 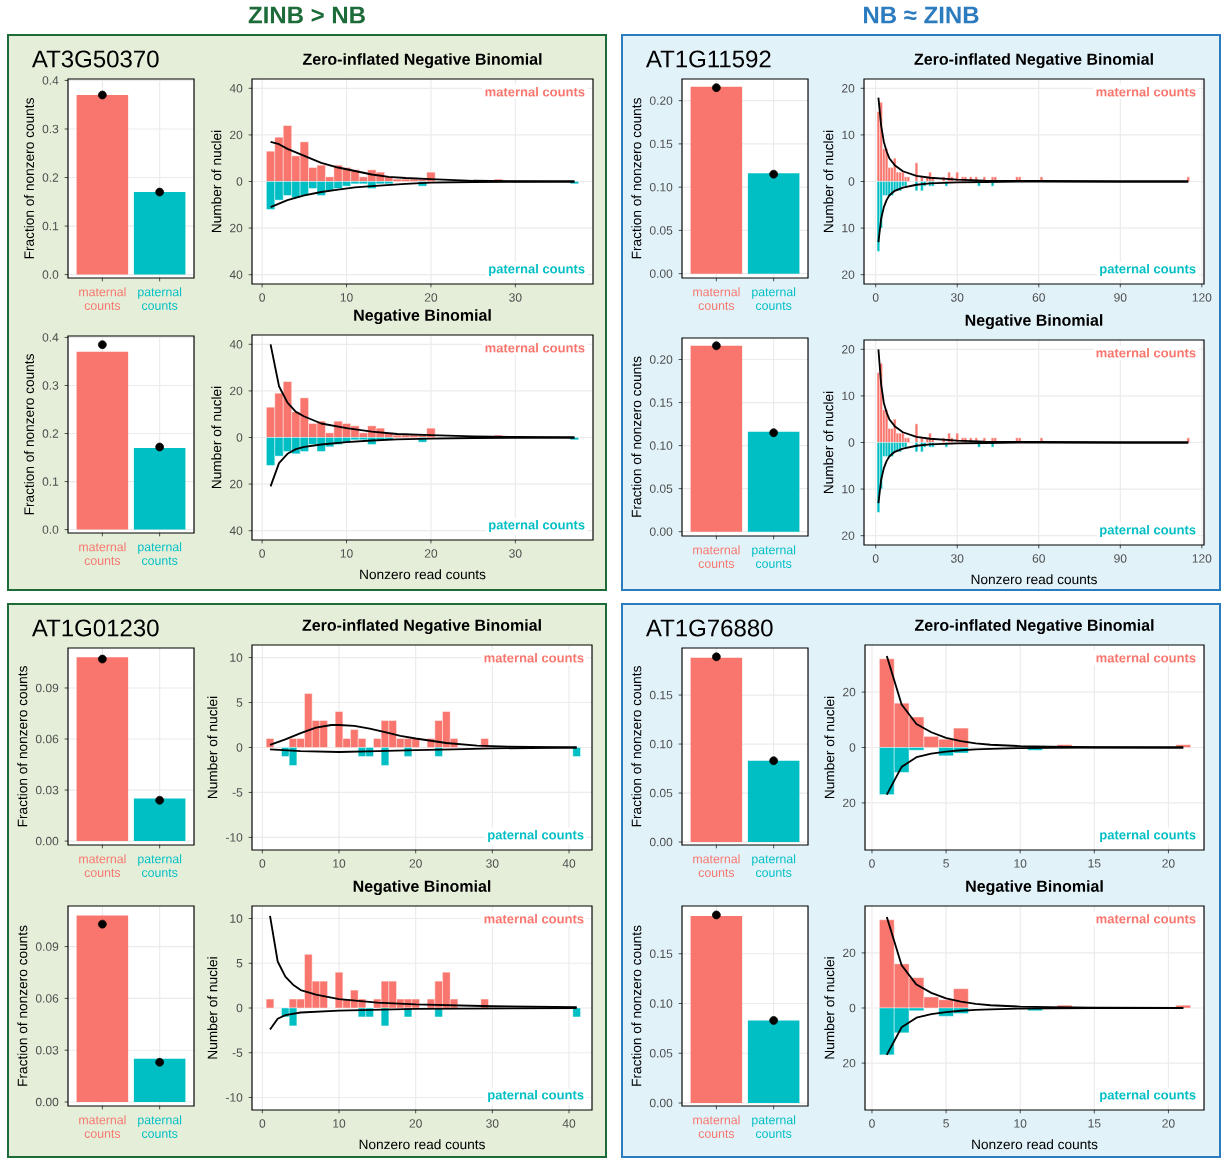 What do you see at coordinates (946, 1123) in the screenshot?
I see `x-tick-label: 5` at bounding box center [946, 1123].